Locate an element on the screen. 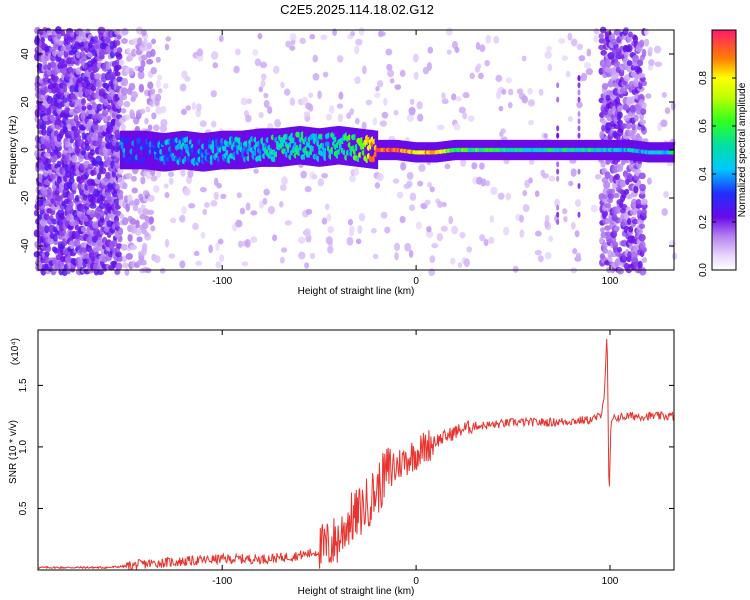  spectrogram-x-tick-label: 100 is located at coordinates (610, 281).